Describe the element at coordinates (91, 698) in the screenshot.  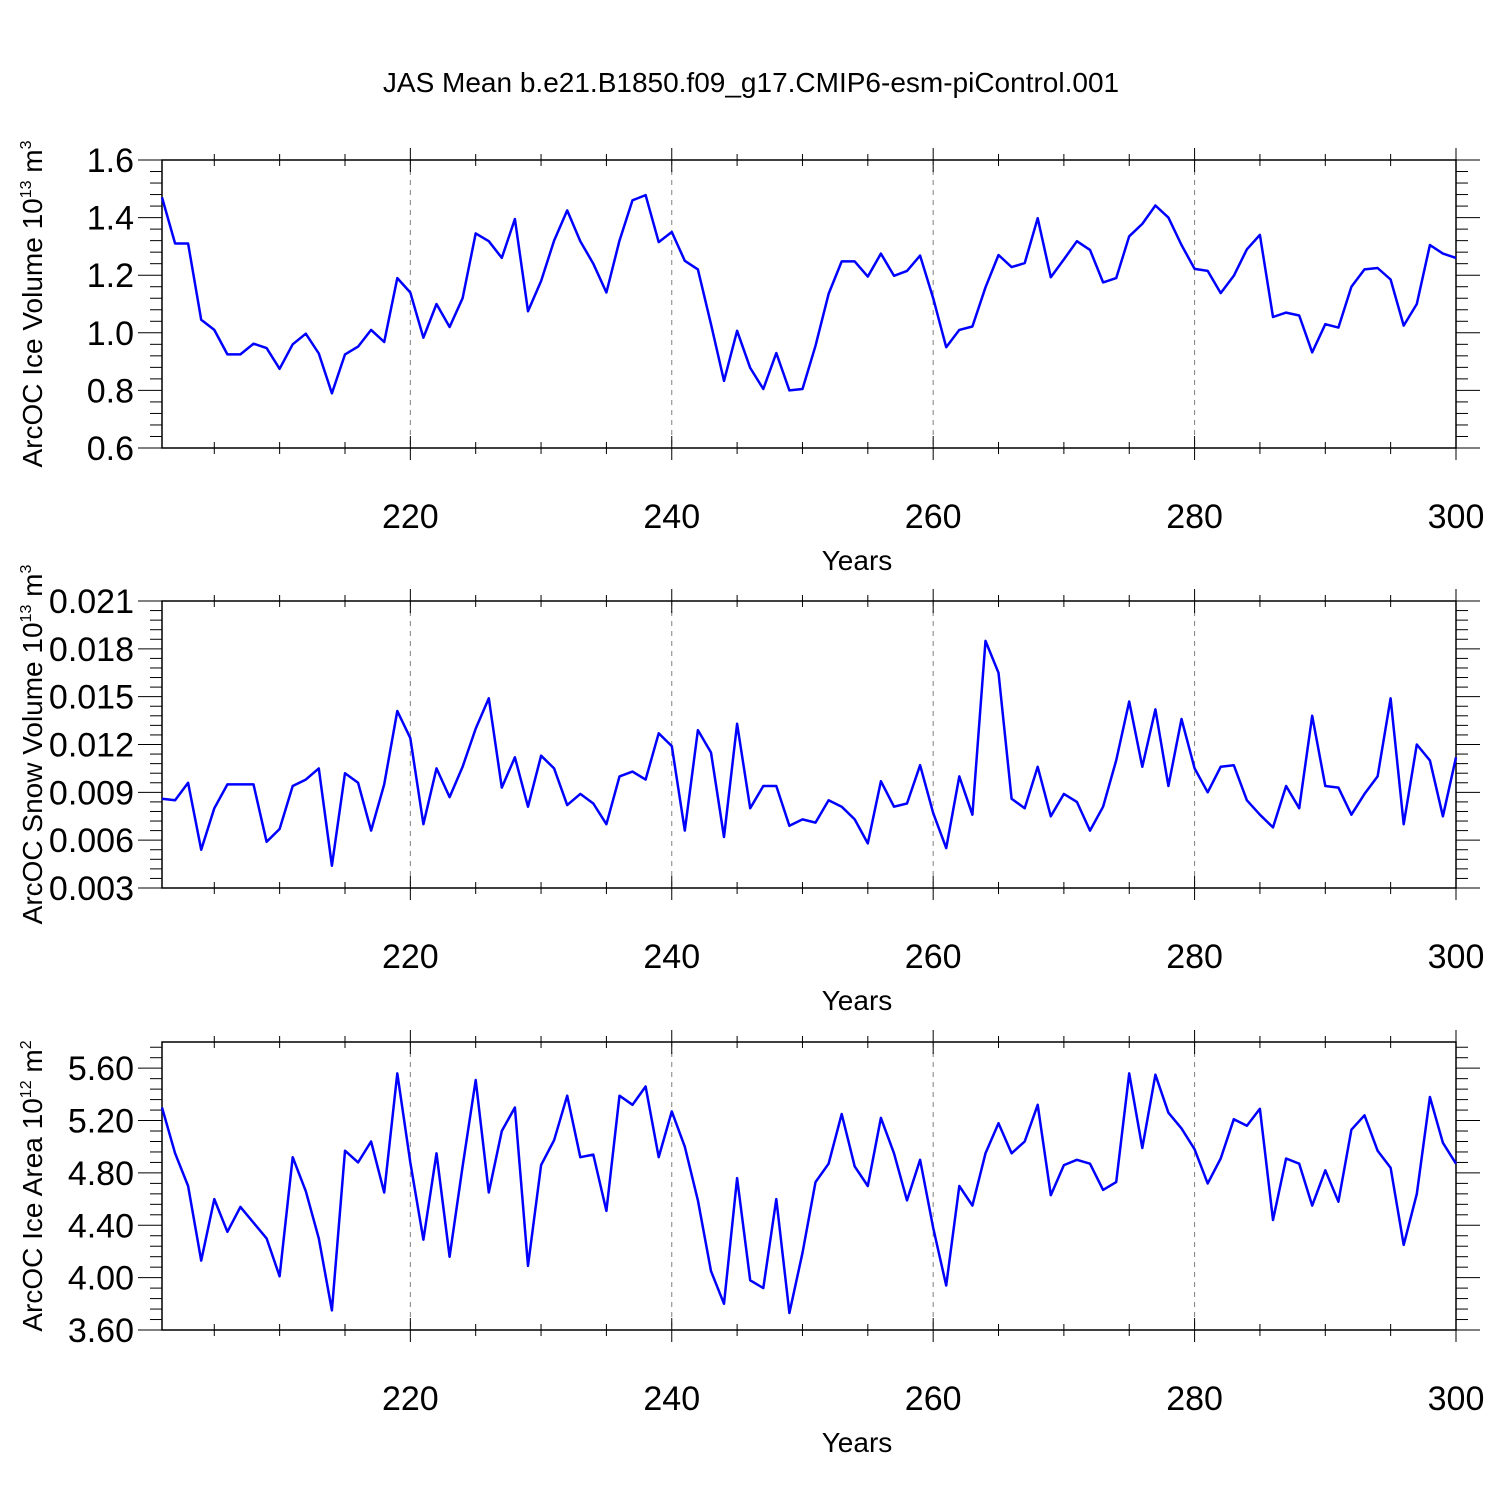
I see `y-tick-label: 0.015` at that location.